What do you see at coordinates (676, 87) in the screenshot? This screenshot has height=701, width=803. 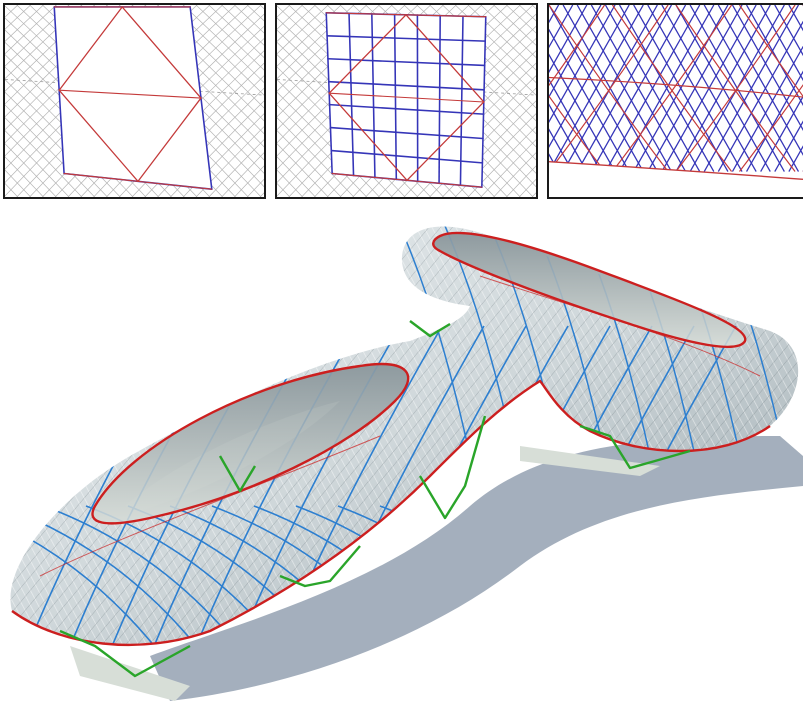 I see `center-curve` at bounding box center [676, 87].